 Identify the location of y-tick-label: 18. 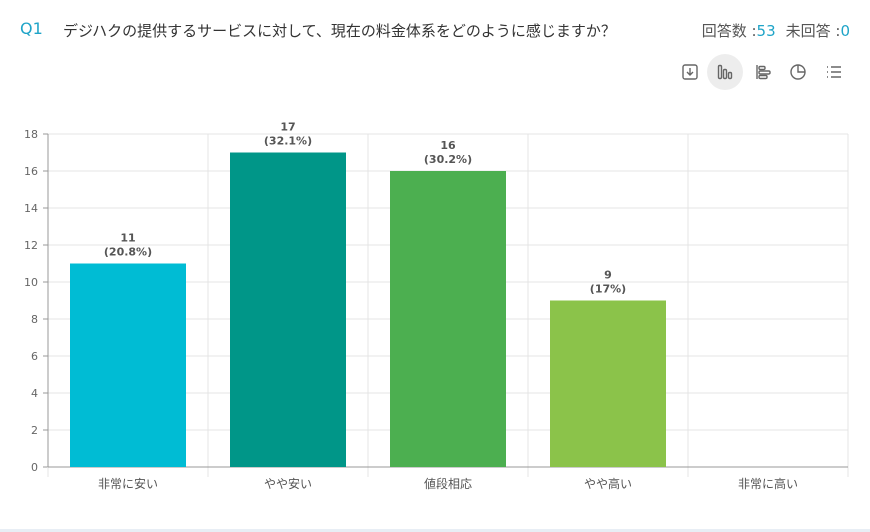
(31, 134).